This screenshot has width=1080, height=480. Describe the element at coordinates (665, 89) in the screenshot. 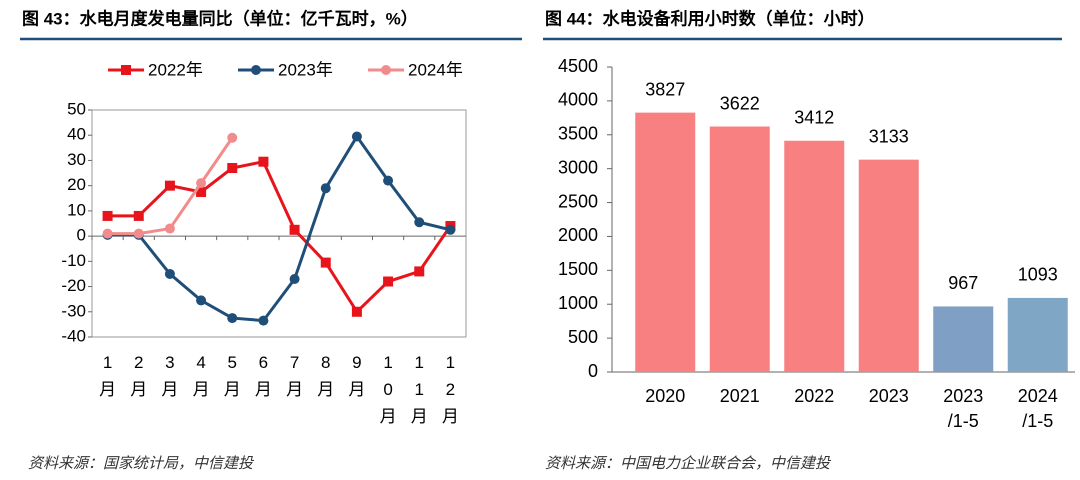

I see `value-label: 3827` at that location.